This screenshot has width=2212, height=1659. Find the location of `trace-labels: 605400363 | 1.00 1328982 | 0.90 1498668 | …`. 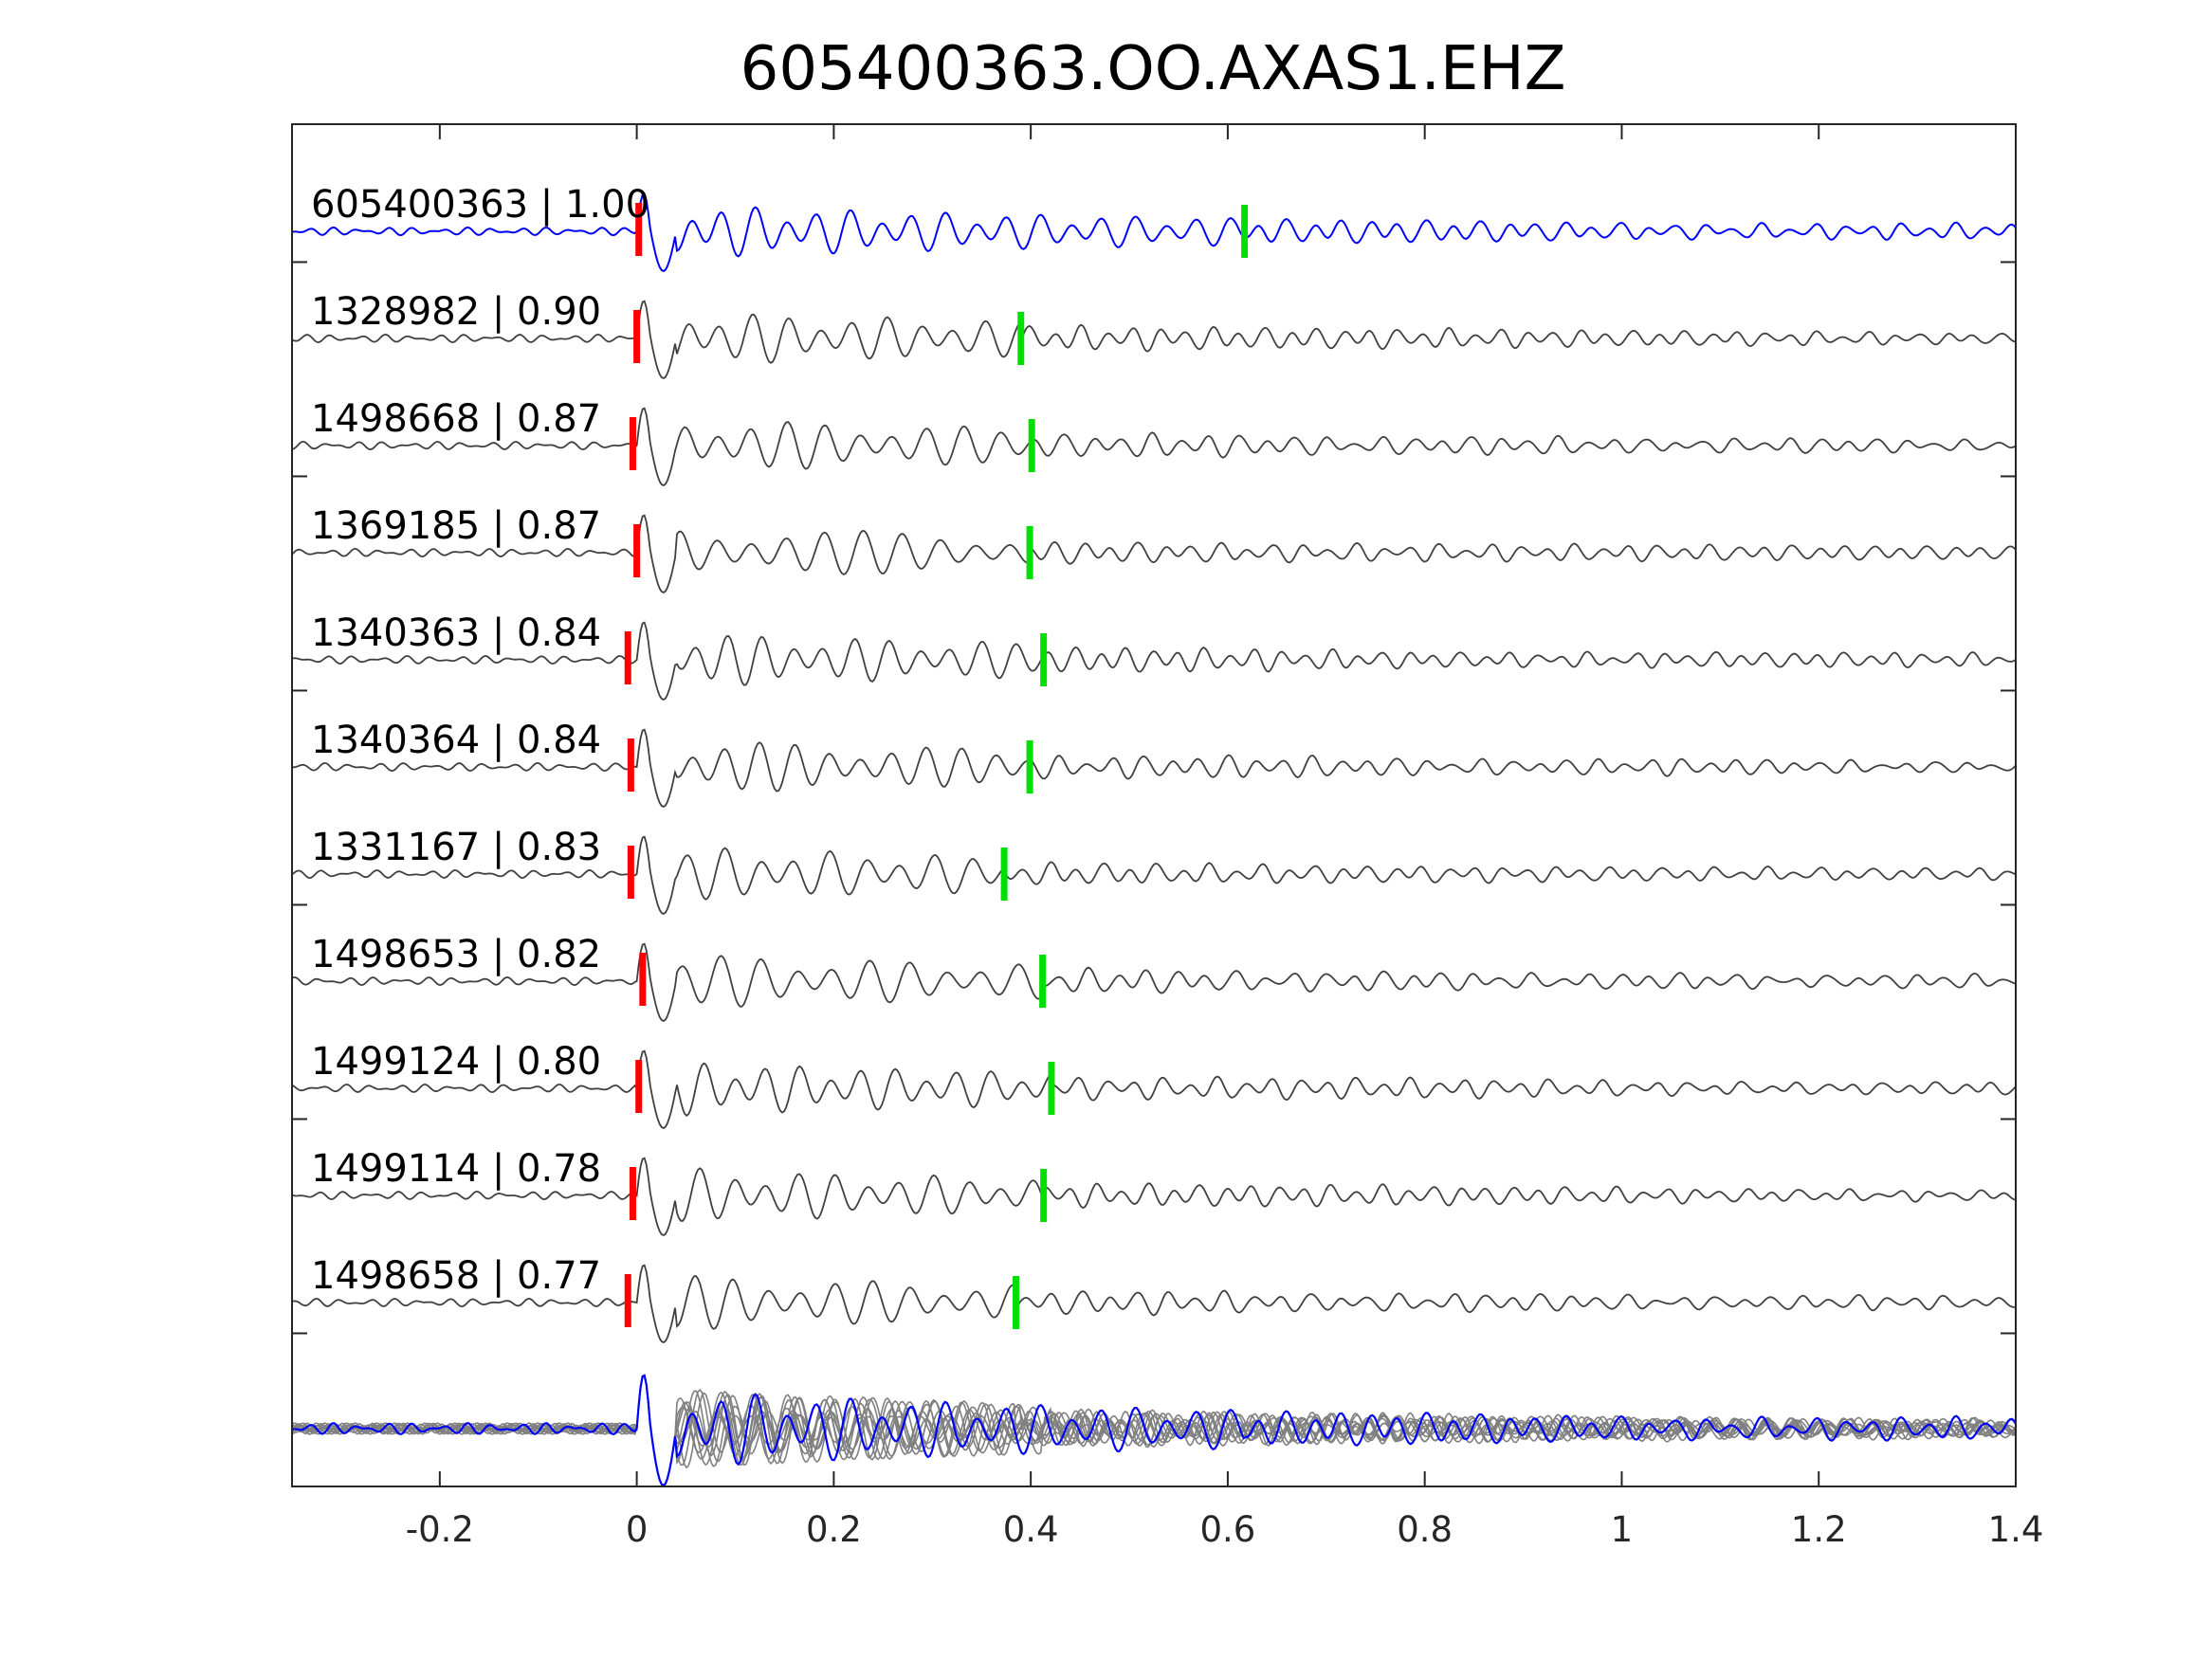

trace-labels: 605400363 | 1.00 1328982 | 0.90 1498668 | … is located at coordinates (480, 740).